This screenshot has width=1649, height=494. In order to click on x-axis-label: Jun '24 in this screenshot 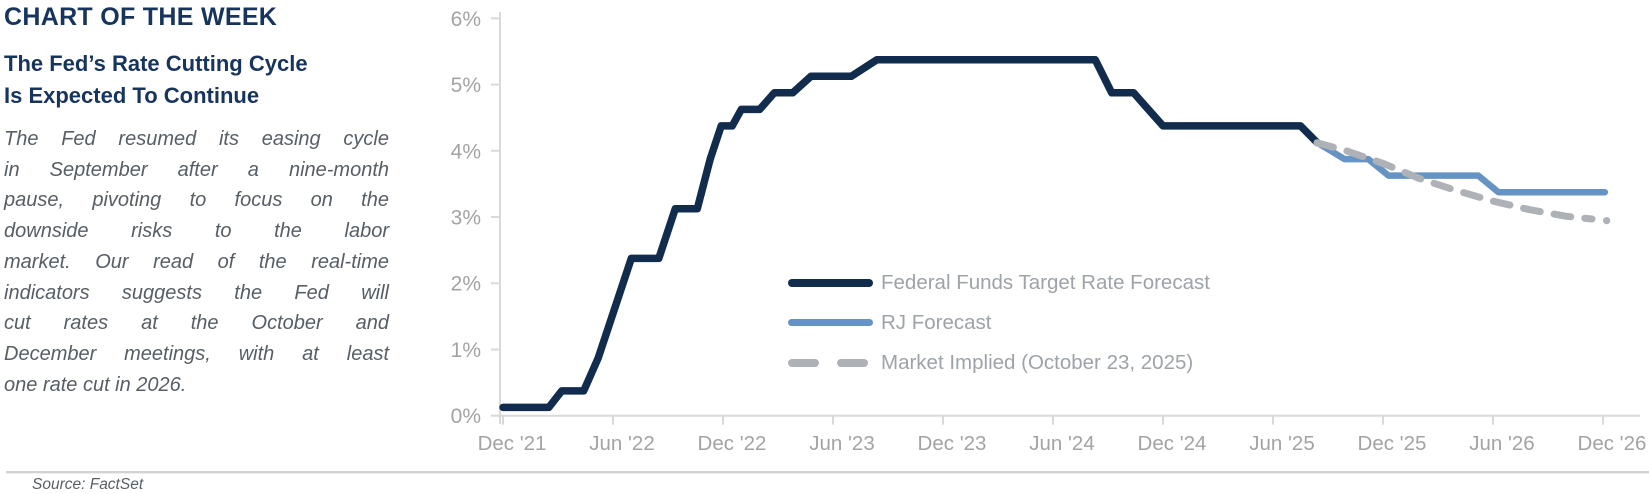, I will do `click(1061, 443)`.